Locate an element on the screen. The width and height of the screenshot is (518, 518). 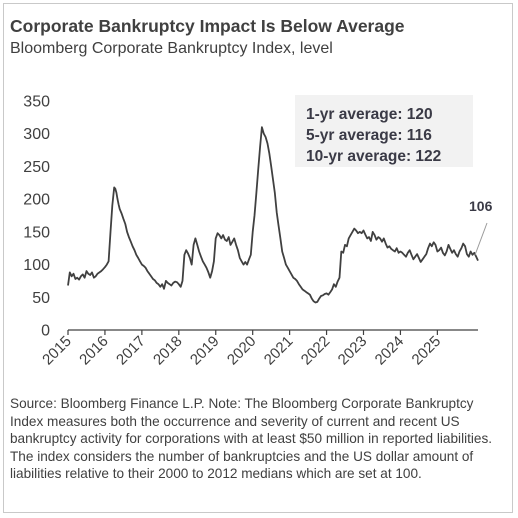
y-tick-label-250: 250 is located at coordinates (36, 167).